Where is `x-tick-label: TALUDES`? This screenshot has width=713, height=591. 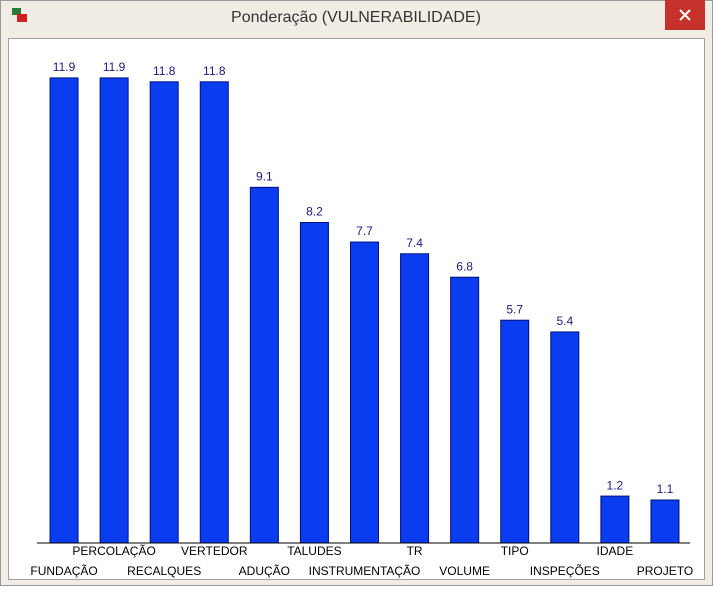 x-tick-label: TALUDES is located at coordinates (314, 551).